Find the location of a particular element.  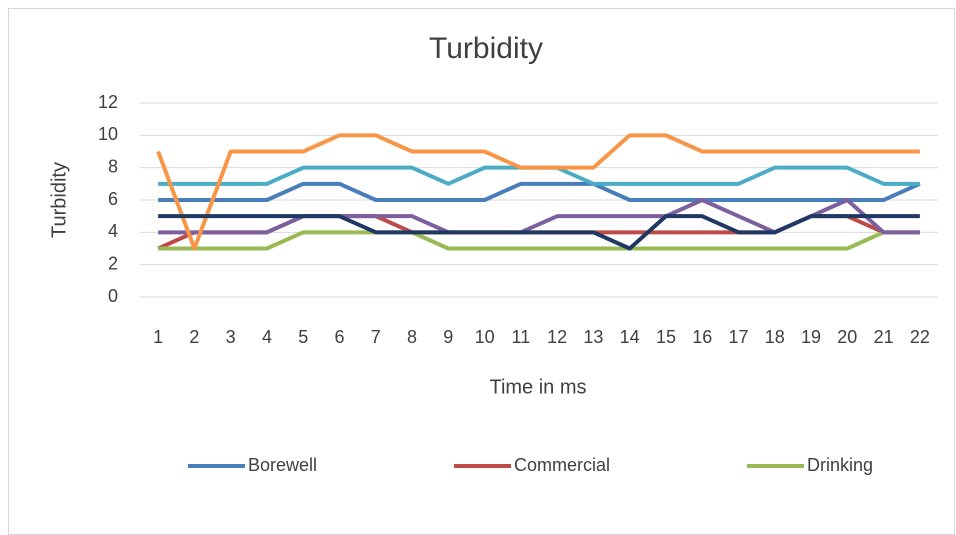

legend-label: Drinking is located at coordinates (840, 465).